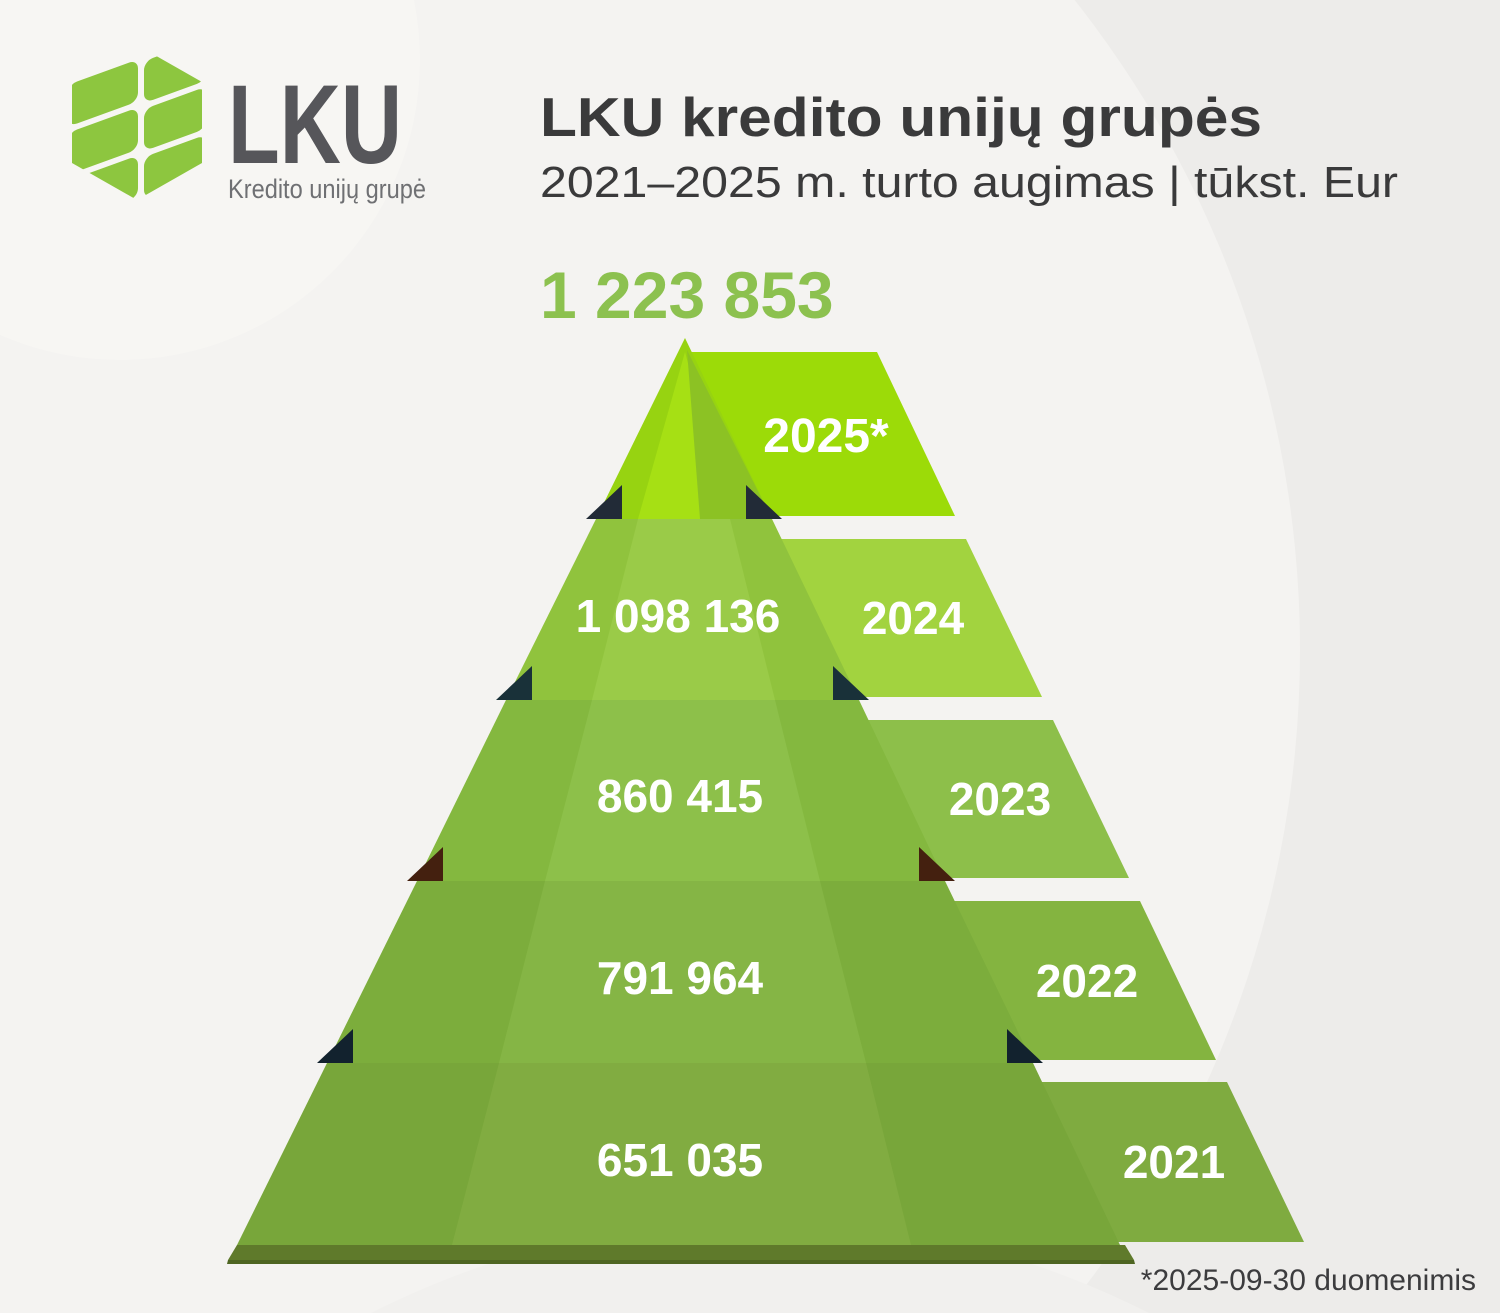  I want to click on pyramid-band-2023-highlight, so click(682, 790).